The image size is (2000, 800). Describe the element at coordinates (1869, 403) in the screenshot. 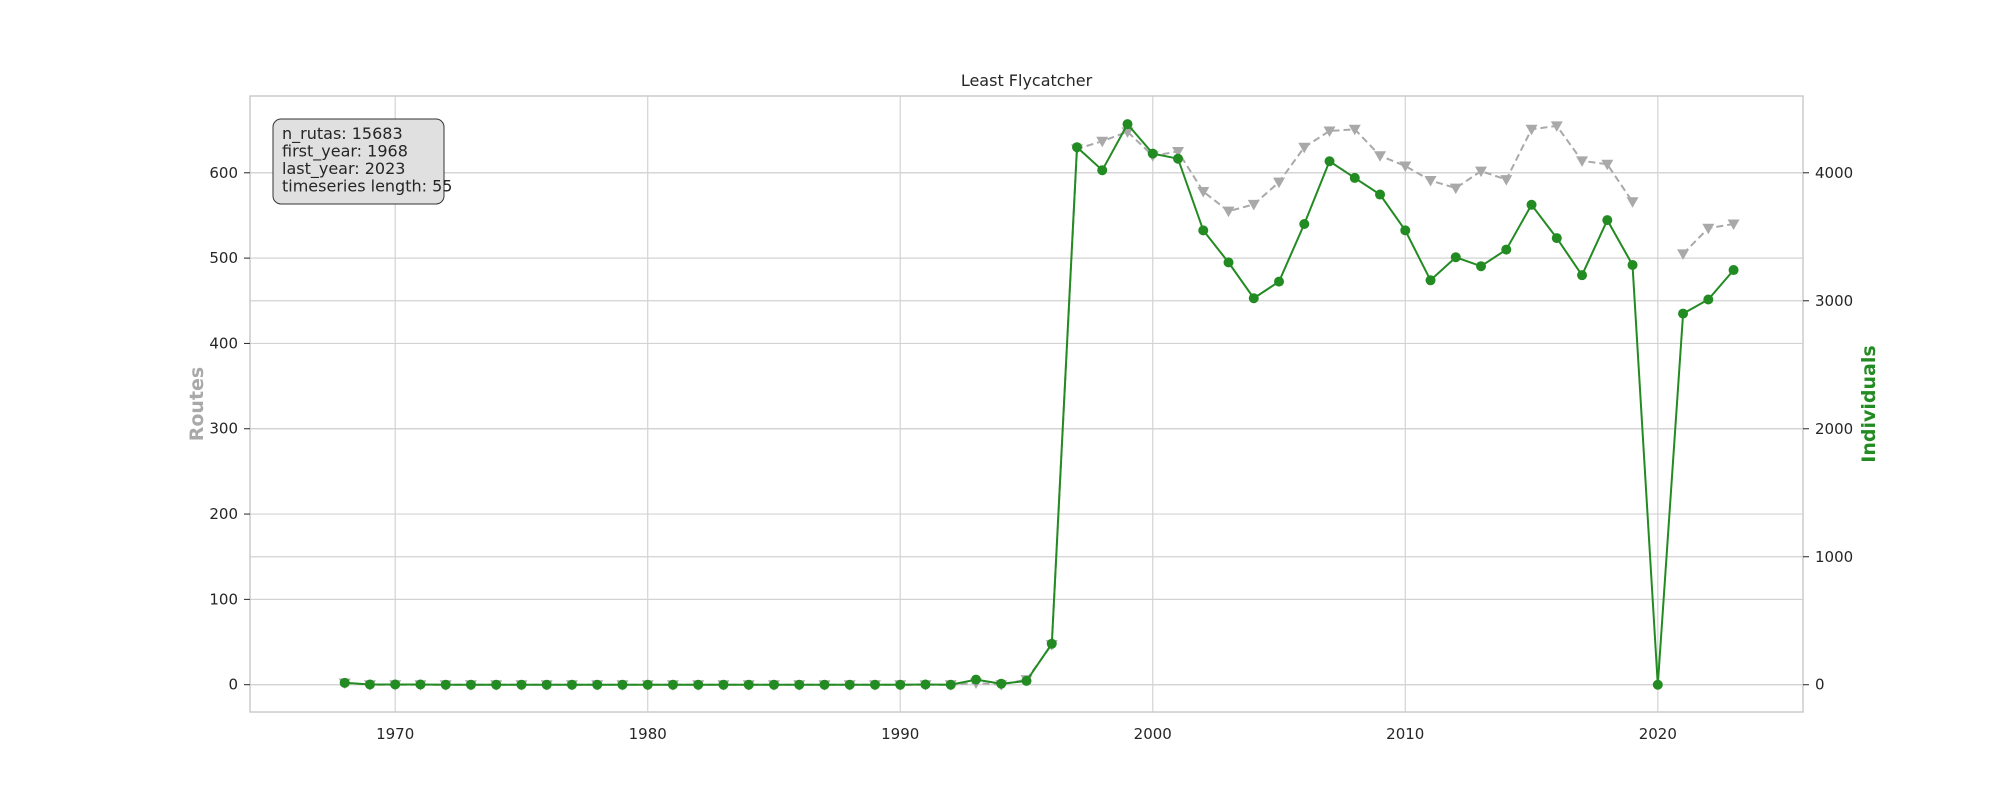

I see `y-axis-label-right: Individuals` at that location.